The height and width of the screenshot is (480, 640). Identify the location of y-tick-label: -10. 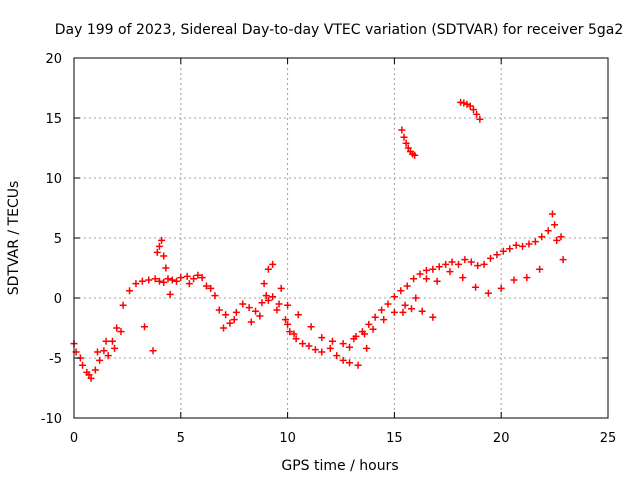
(51, 419).